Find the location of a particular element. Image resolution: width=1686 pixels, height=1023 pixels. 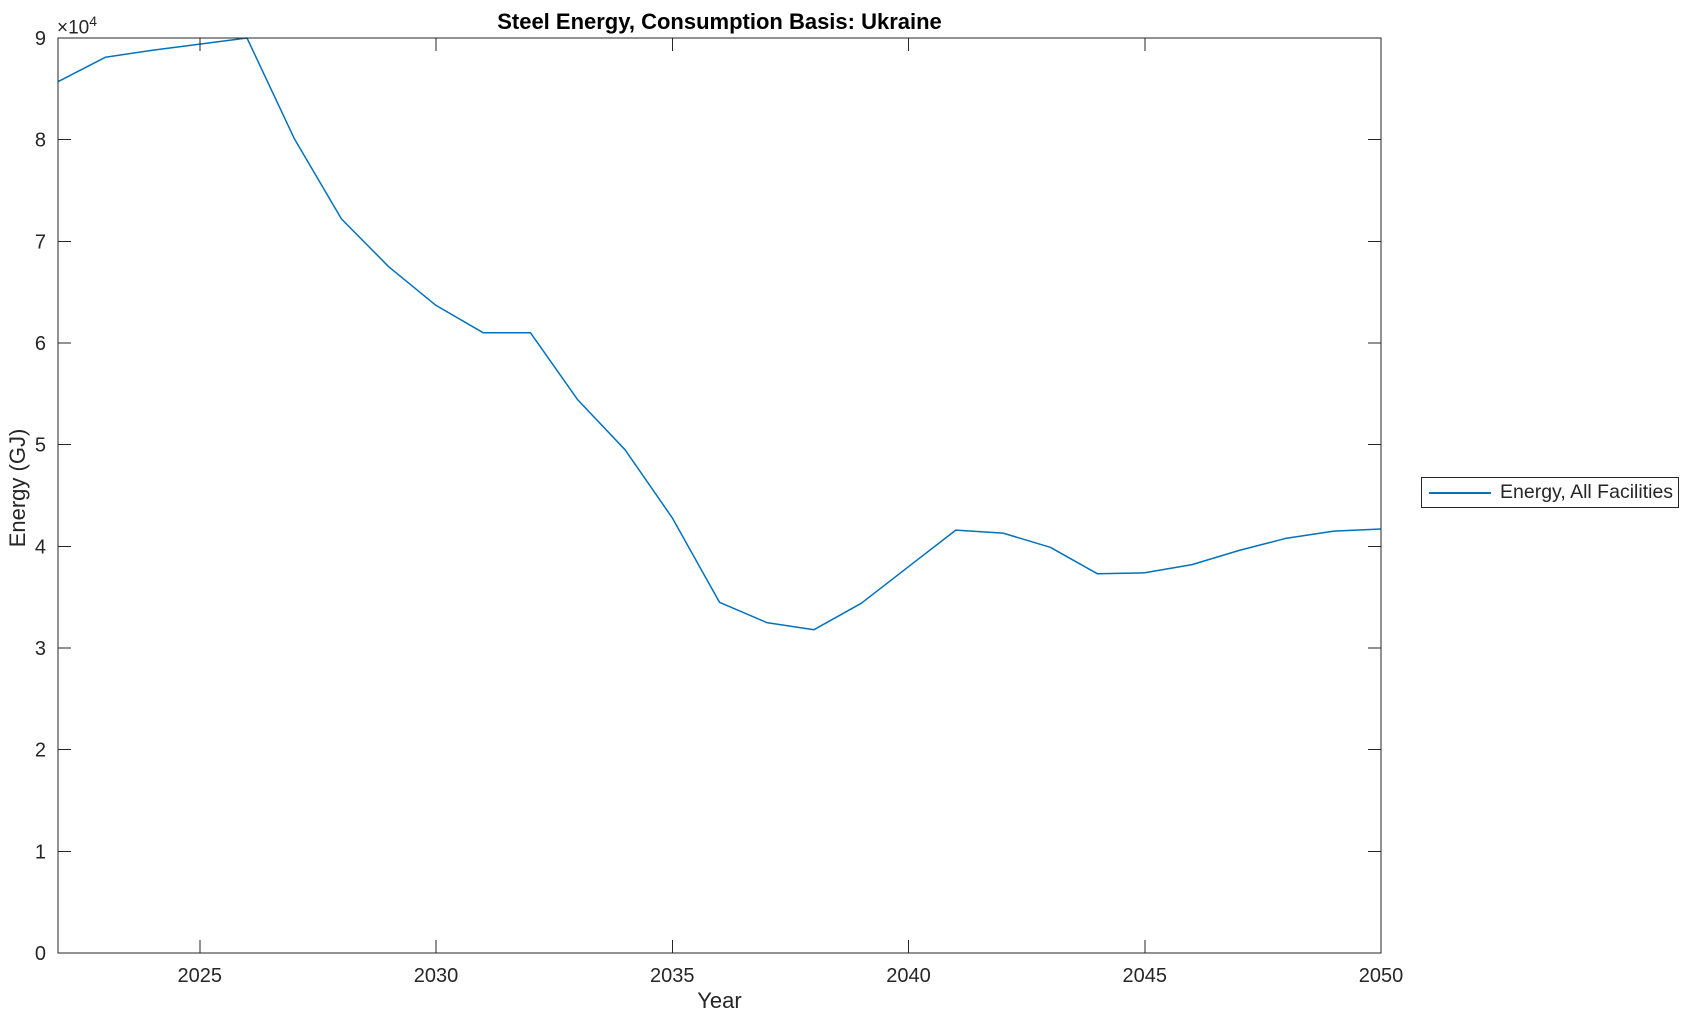

x-tick-label: 2030 is located at coordinates (436, 976).